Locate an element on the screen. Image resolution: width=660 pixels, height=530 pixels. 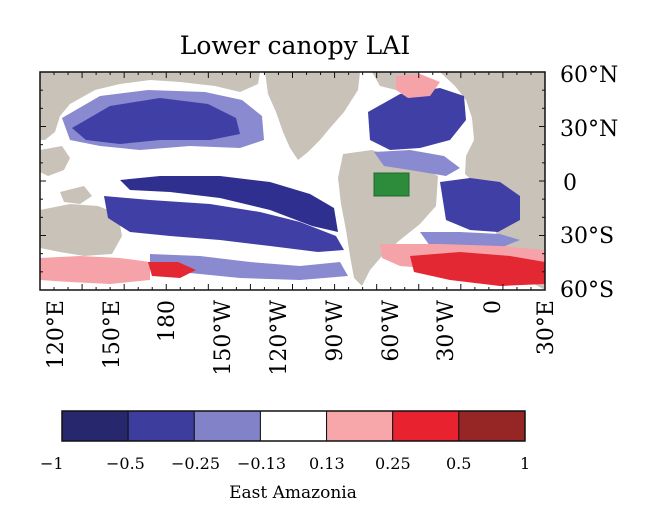
lon-label-0: 0 is located at coordinates (493, 307).